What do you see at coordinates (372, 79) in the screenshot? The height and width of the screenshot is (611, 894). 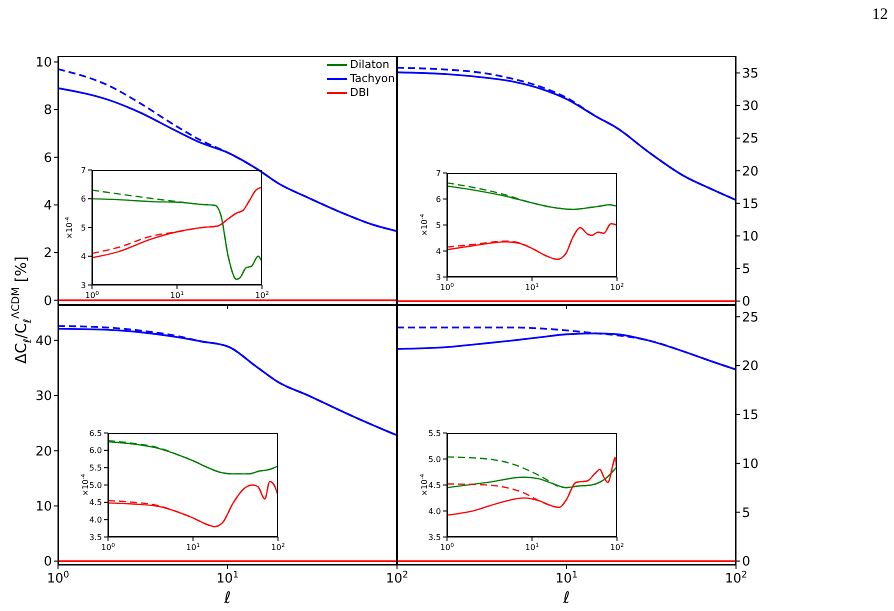 I see `legend-label: Tachyon` at bounding box center [372, 79].